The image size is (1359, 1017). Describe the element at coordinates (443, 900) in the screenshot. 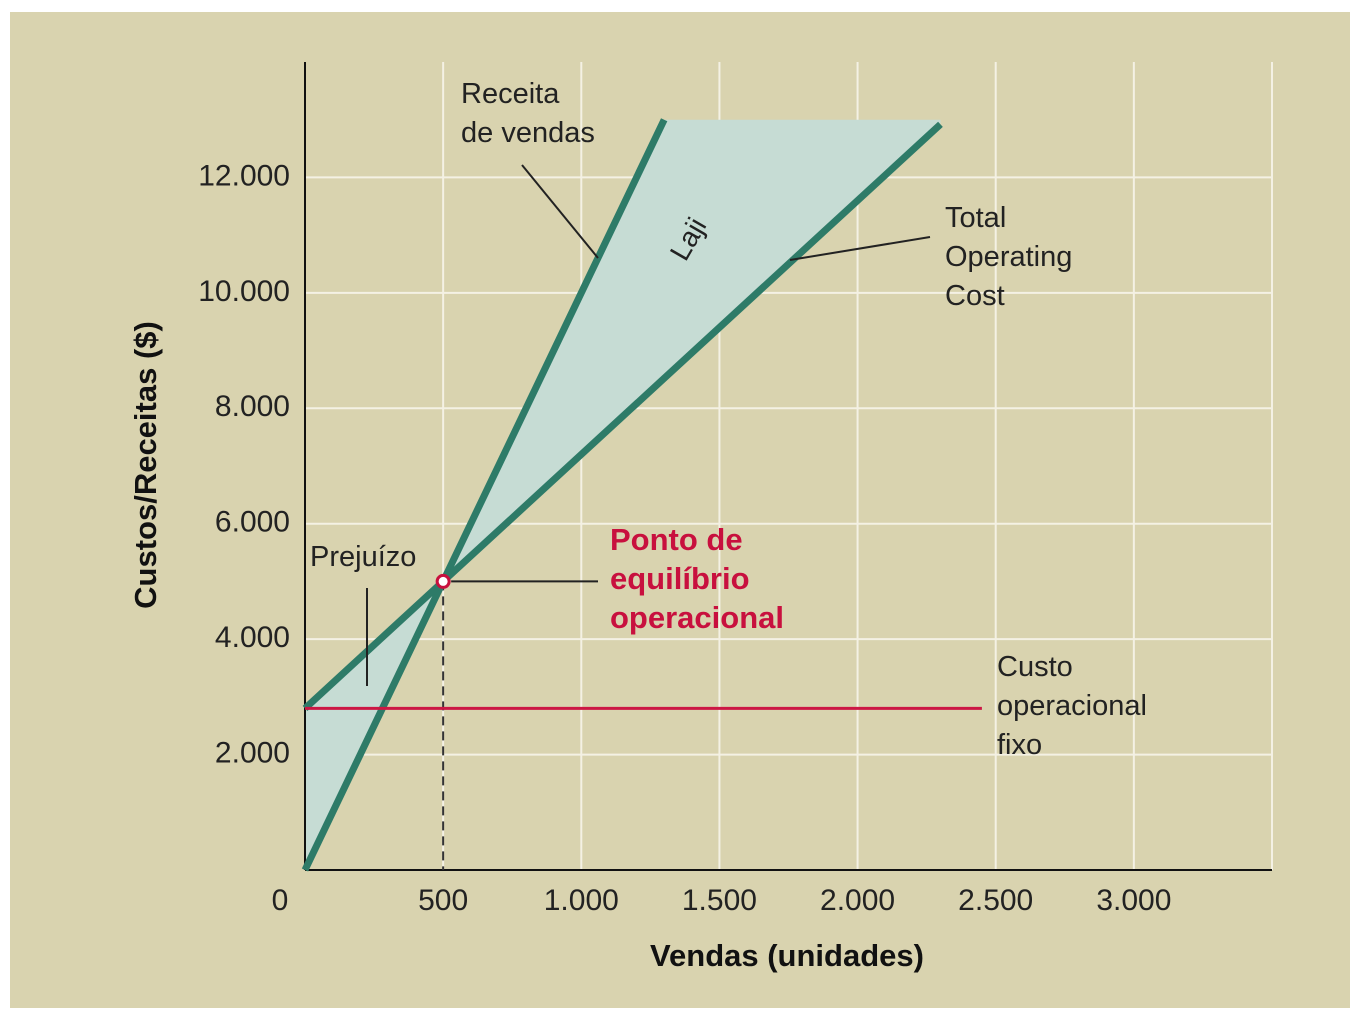

I see `x-tick-label: 500` at that location.